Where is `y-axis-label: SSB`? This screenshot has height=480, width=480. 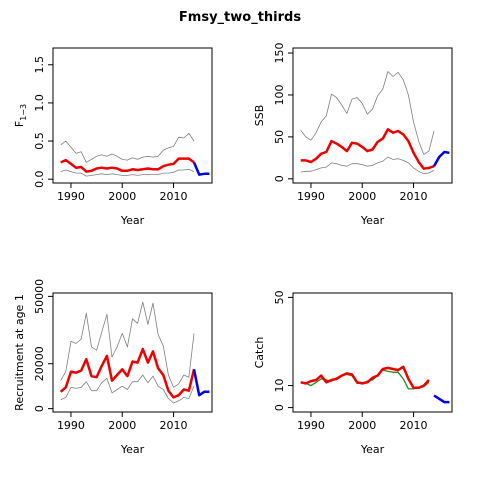 y-axis-label: SSB is located at coordinates (259, 116).